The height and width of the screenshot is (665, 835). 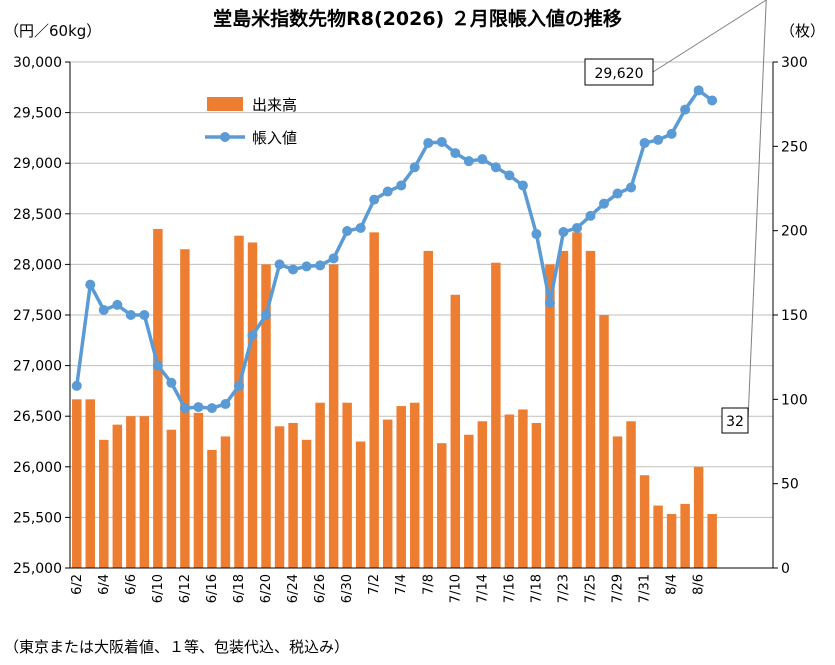 What do you see at coordinates (757, 210) in the screenshot?
I see `callout-leader-volume` at bounding box center [757, 210].